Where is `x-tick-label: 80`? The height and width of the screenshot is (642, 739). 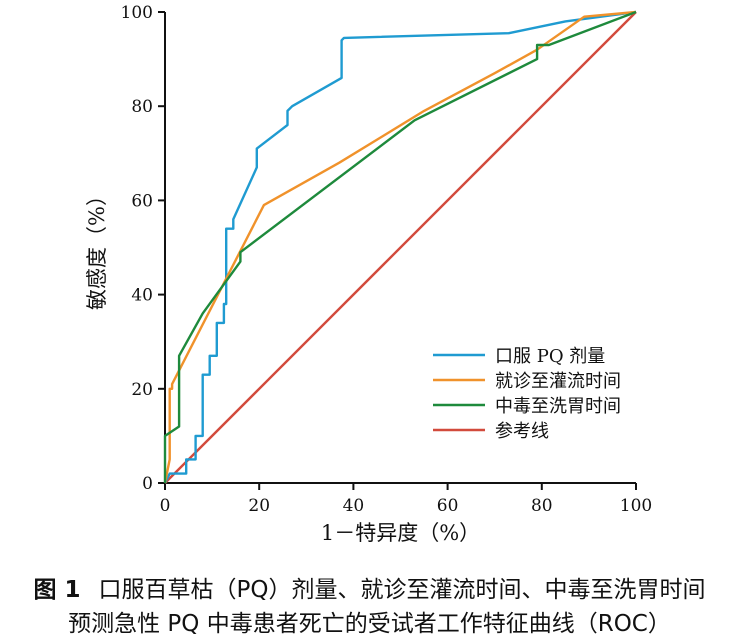 x-tick-label: 80 is located at coordinates (542, 506).